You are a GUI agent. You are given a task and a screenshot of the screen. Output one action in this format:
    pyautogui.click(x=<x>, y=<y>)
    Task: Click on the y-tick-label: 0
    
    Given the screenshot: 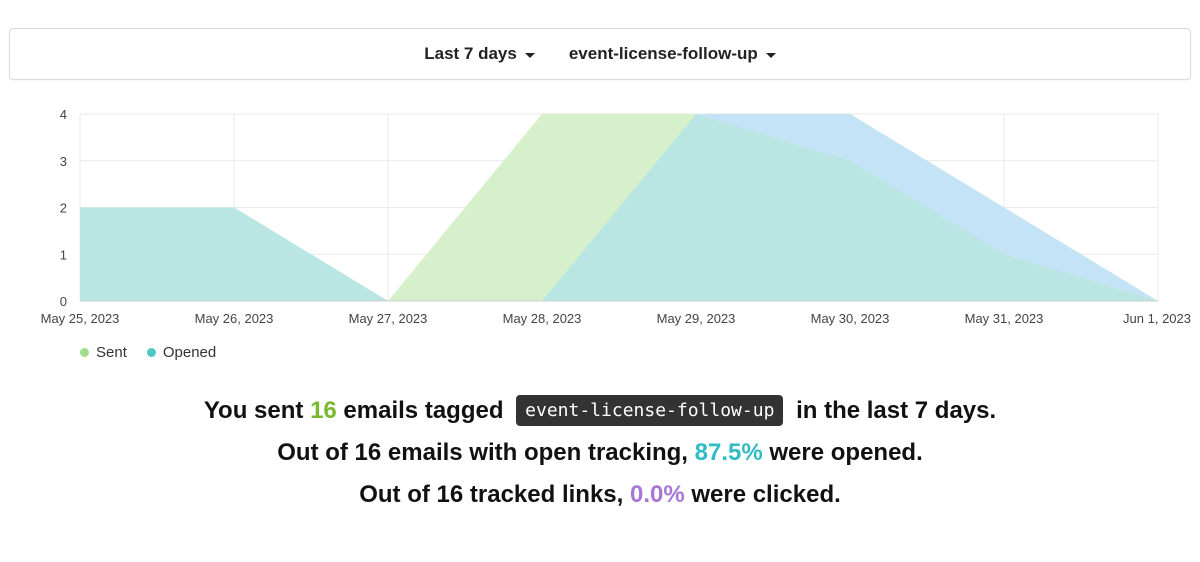 What is the action you would take?
    pyautogui.click(x=63, y=301)
    